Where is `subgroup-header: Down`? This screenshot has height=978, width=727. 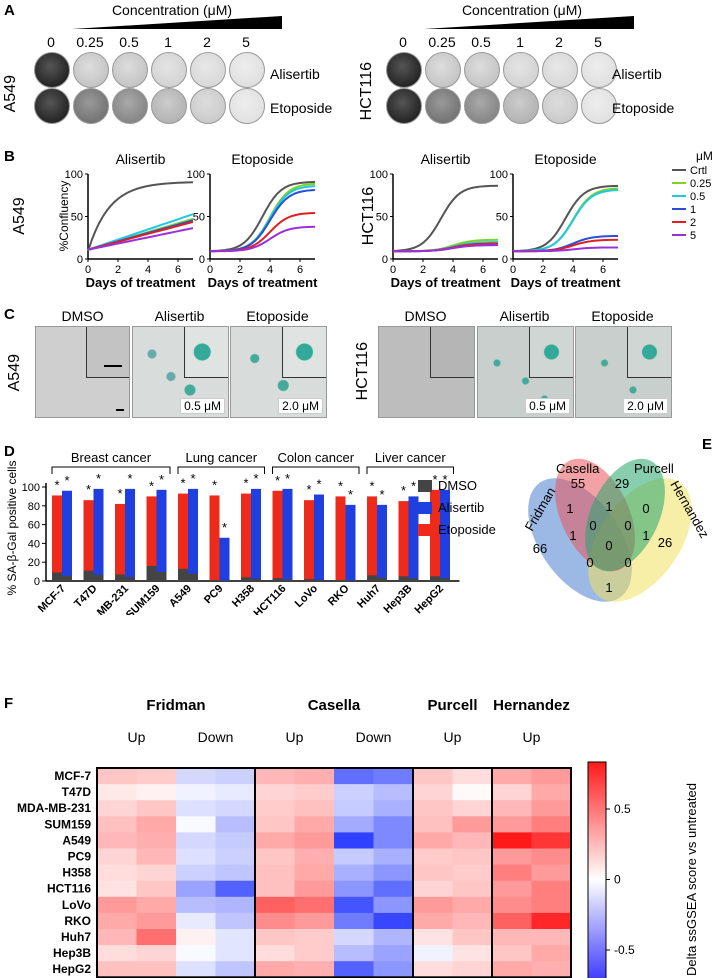 subgroup-header: Down is located at coordinates (374, 737).